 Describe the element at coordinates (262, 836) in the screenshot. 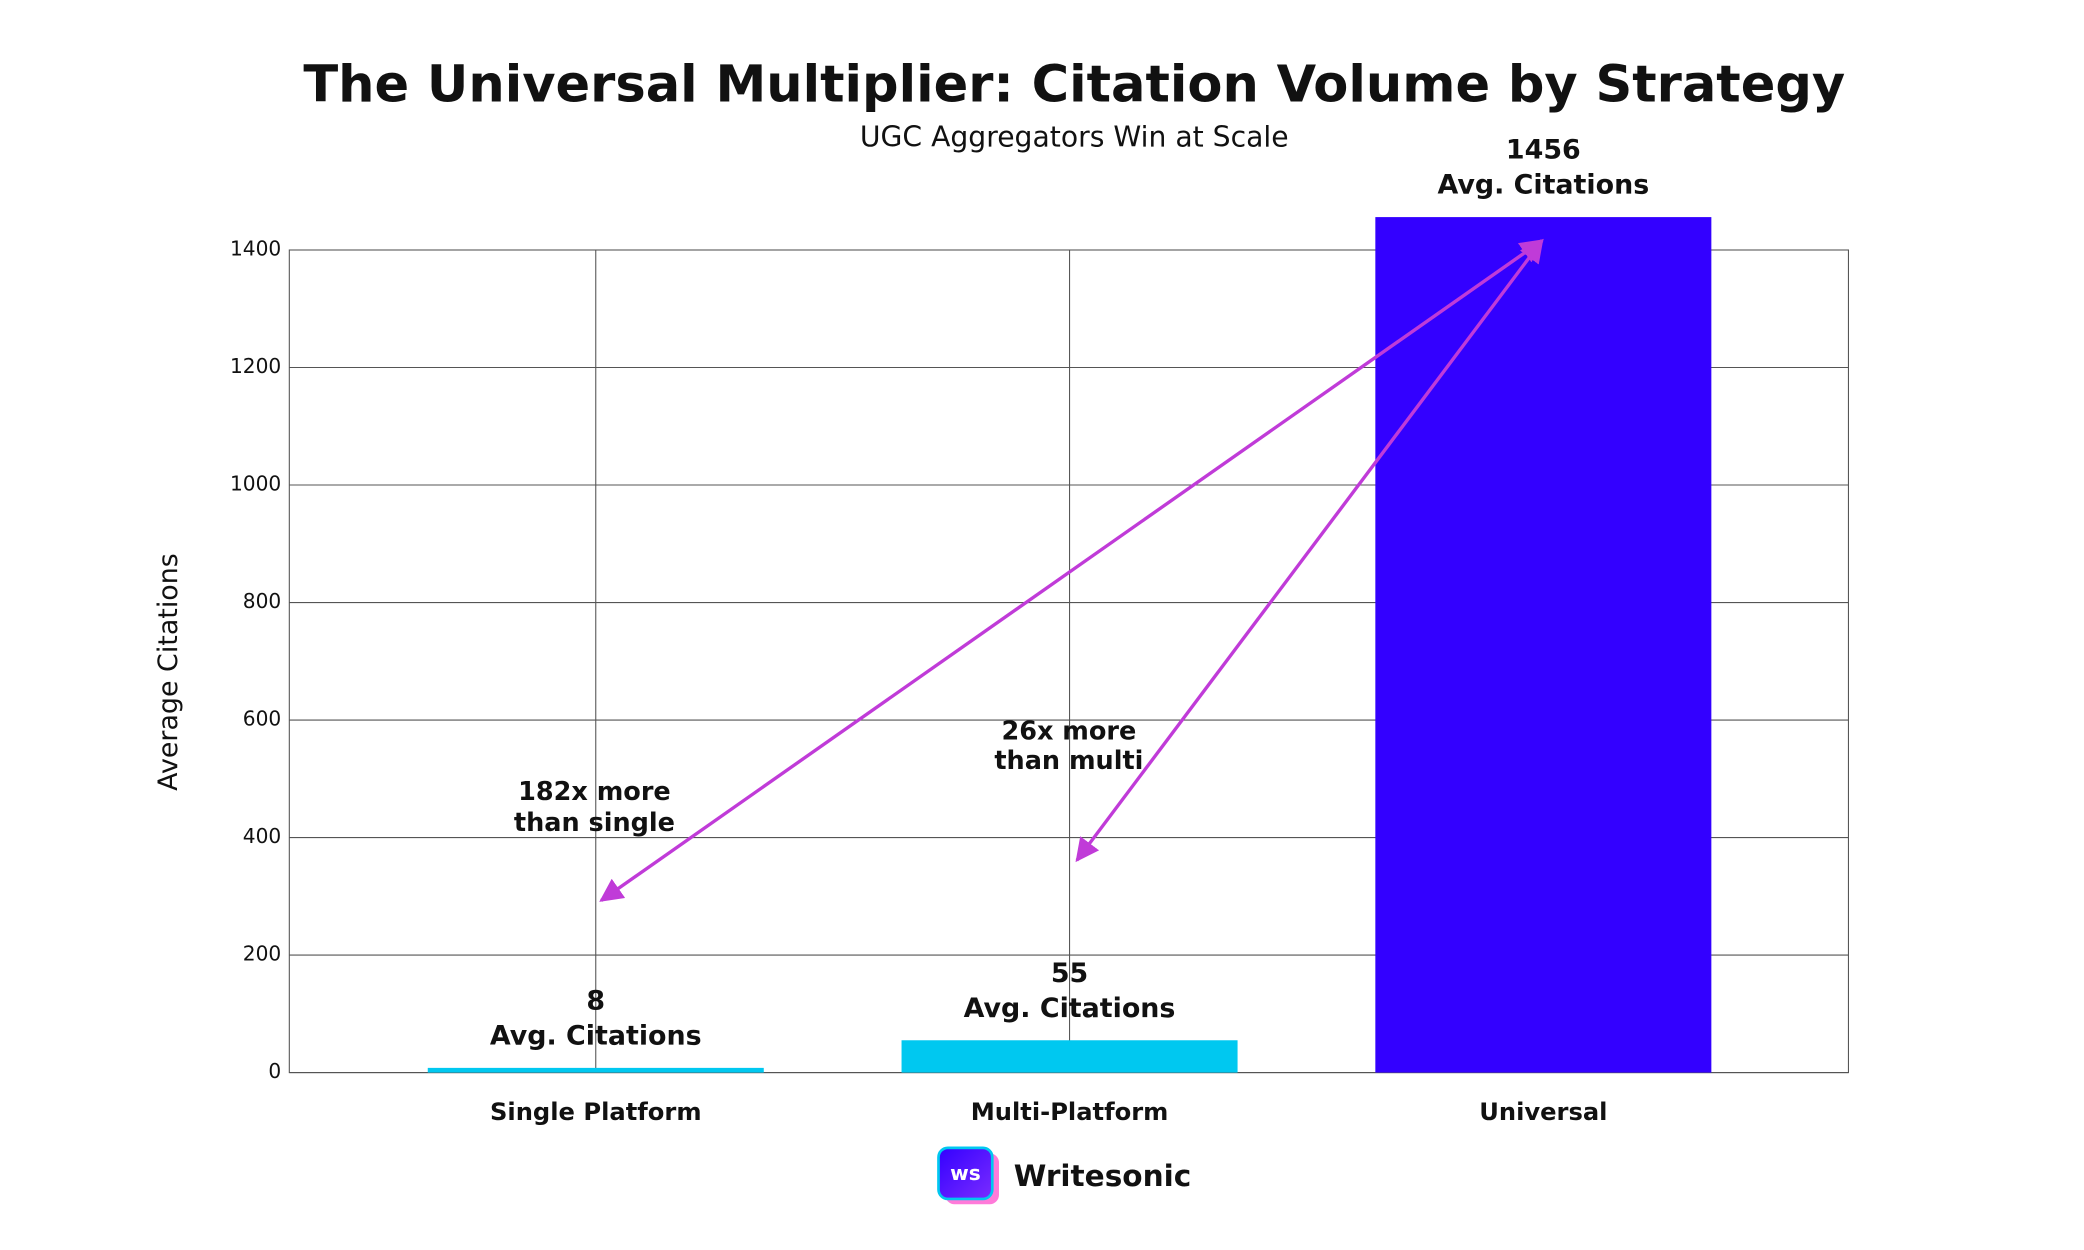

I see `y-tick-label: 400` at that location.